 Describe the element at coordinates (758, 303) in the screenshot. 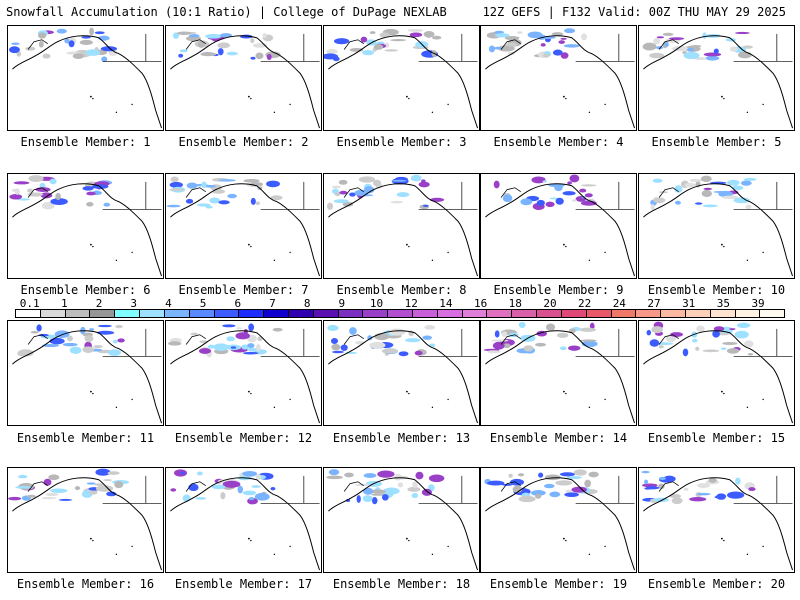

I see `colorbar-tick-label: 39` at that location.